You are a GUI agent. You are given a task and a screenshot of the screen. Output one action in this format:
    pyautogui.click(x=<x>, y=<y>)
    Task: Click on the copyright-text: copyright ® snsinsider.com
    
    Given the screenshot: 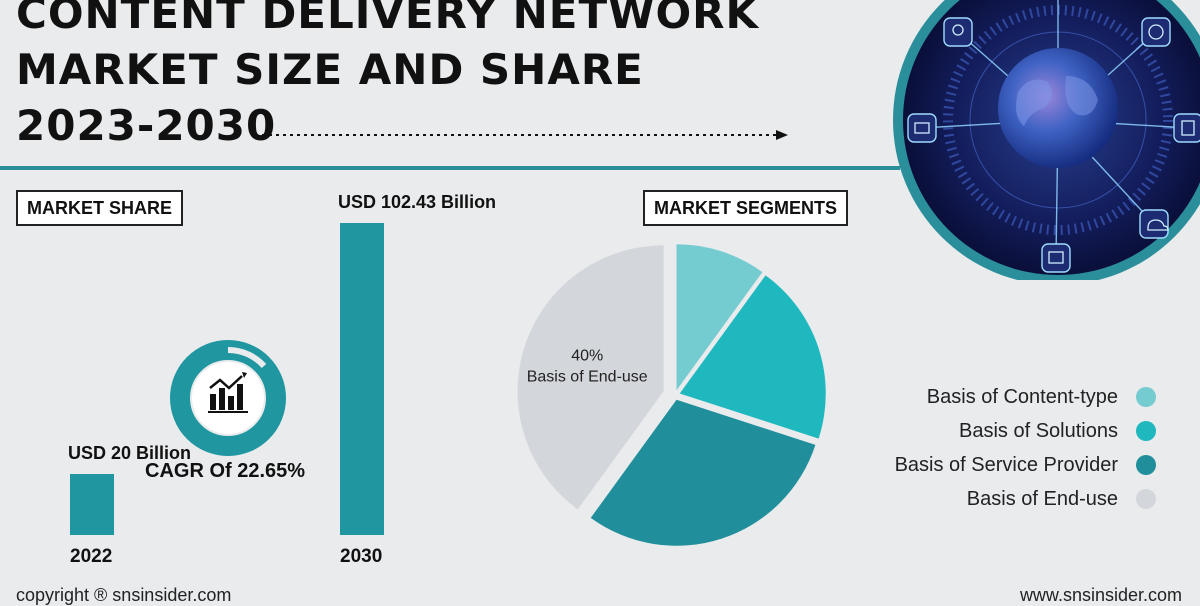 What is the action you would take?
    pyautogui.click(x=124, y=595)
    